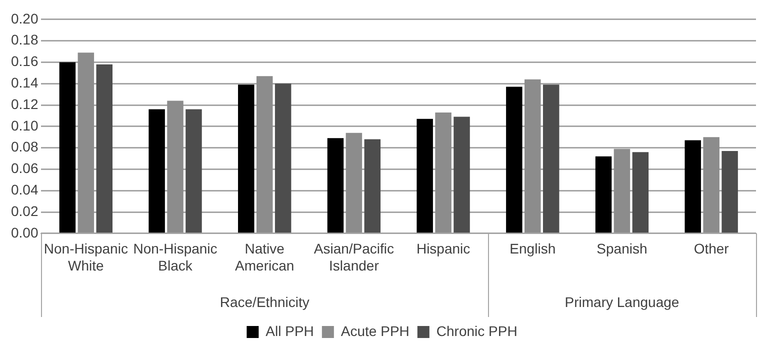 This screenshot has height=357, width=770. Describe the element at coordinates (712, 248) in the screenshot. I see `x-tick-label: Other` at that location.